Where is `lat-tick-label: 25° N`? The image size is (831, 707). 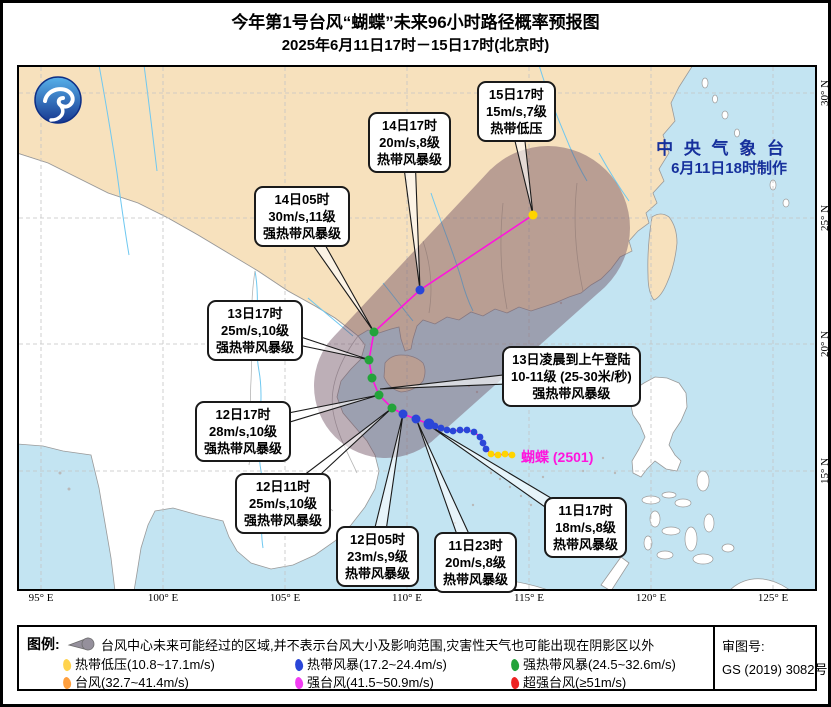 lat-tick-label: 25° N is located at coordinates (825, 218).